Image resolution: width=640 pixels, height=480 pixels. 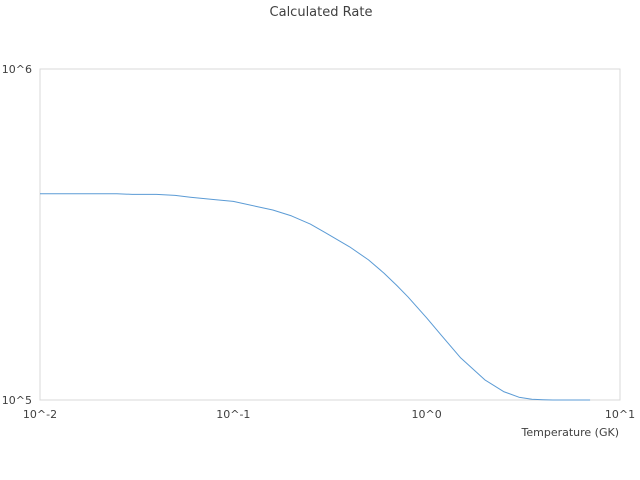 I want to click on y-tick-label: 10^5, so click(x=17, y=400).